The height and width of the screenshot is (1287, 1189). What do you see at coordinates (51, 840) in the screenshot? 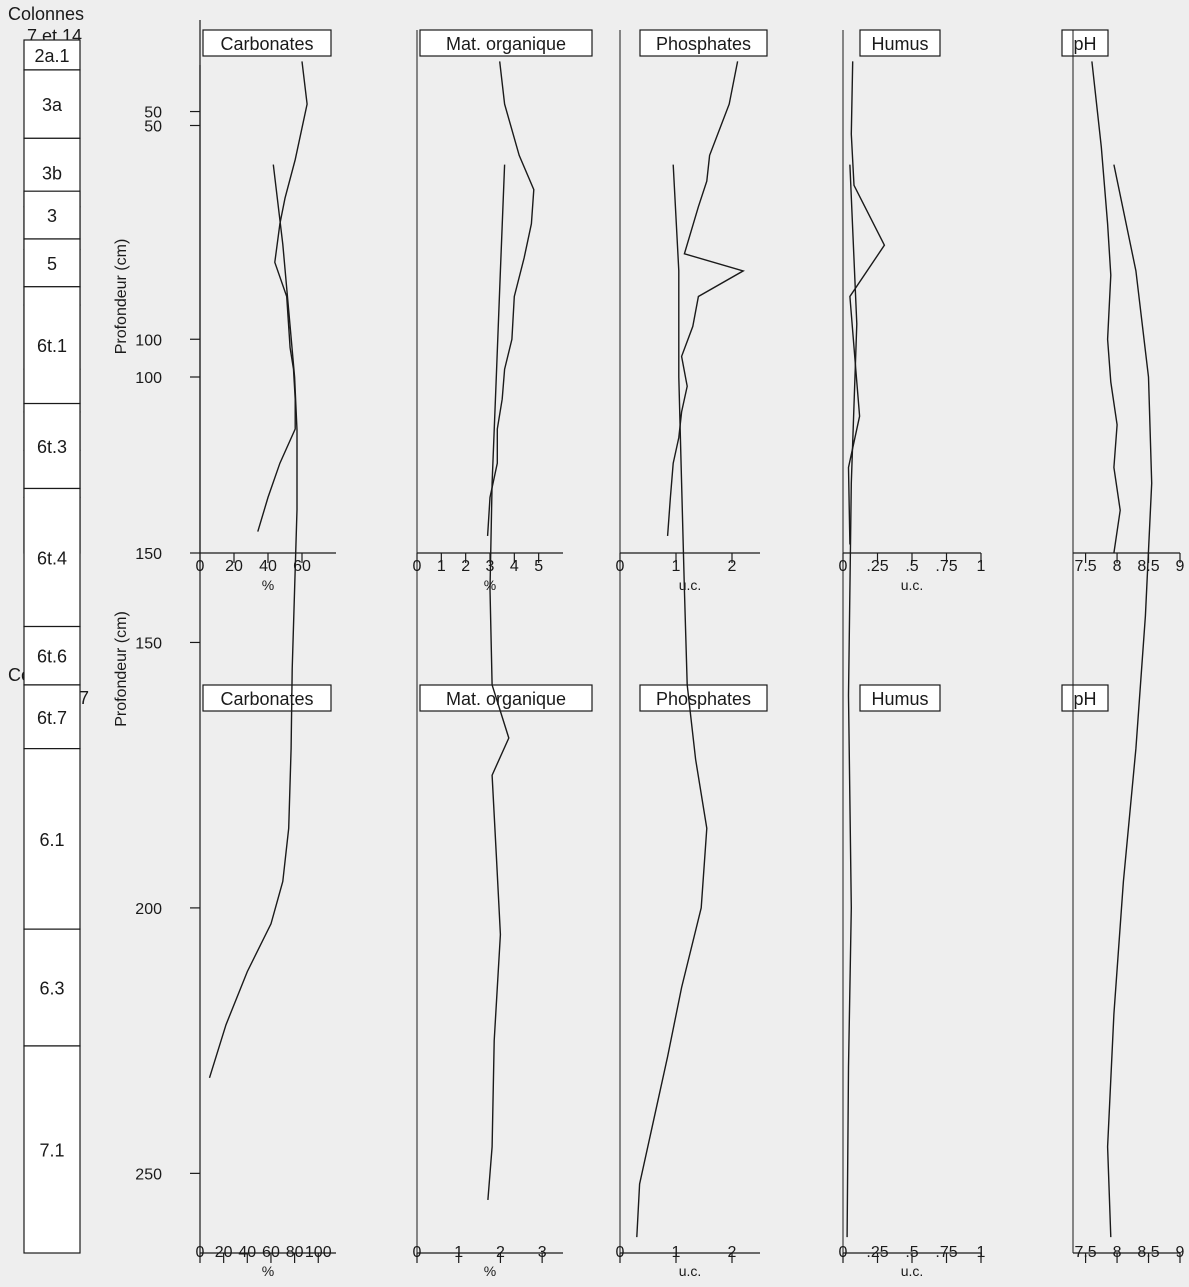
I see `stratum-label: 6.1` at bounding box center [51, 840].